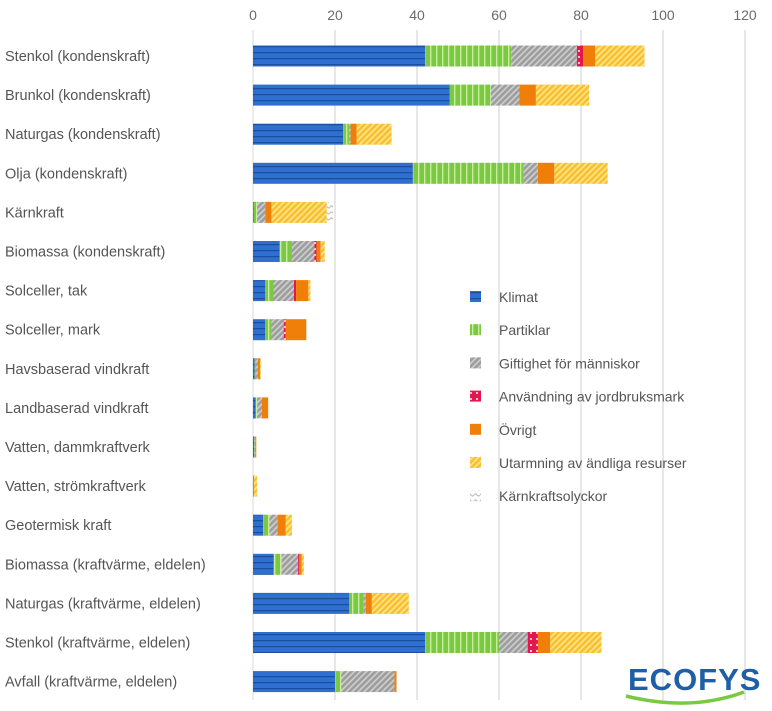 This screenshot has width=772, height=711. Describe the element at coordinates (253, 15) in the screenshot. I see `x-tick-label: 0` at that location.